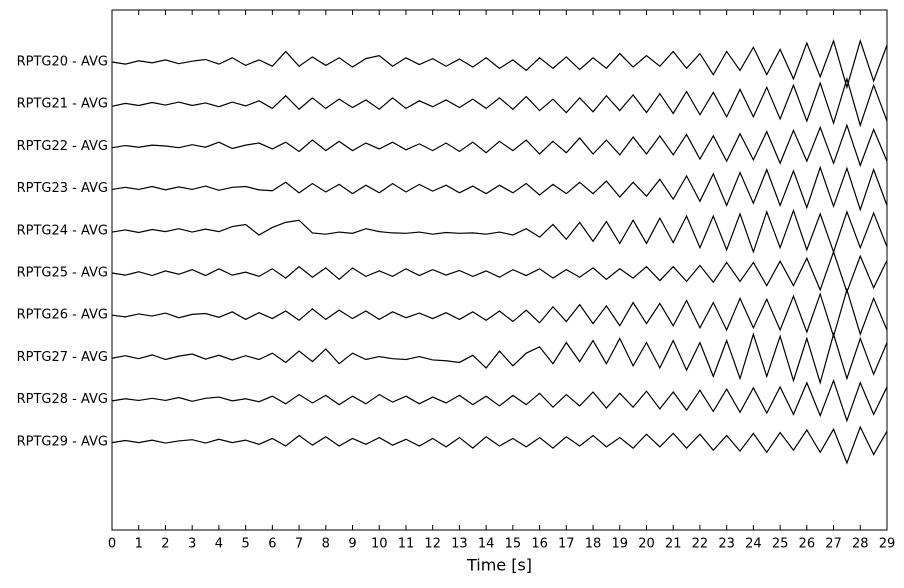 The width and height of the screenshot is (904, 588). What do you see at coordinates (887, 544) in the screenshot?
I see `x-tick-label: 29` at bounding box center [887, 544].